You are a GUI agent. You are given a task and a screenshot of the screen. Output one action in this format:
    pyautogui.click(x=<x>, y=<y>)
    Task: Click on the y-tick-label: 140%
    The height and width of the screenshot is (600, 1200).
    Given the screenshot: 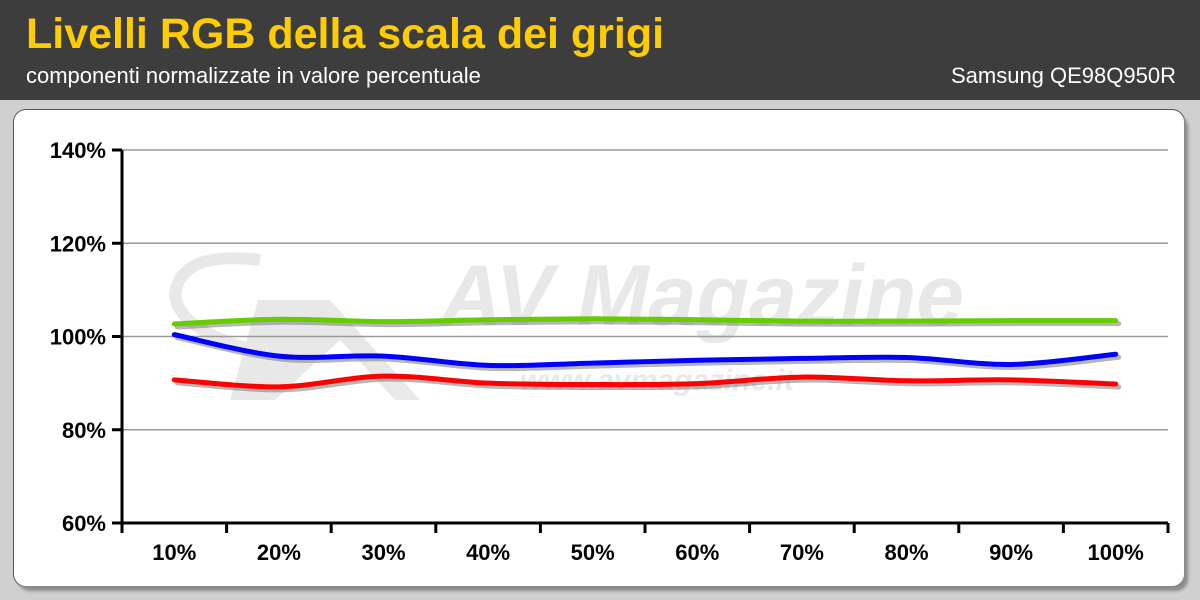 What is the action you would take?
    pyautogui.click(x=78, y=150)
    